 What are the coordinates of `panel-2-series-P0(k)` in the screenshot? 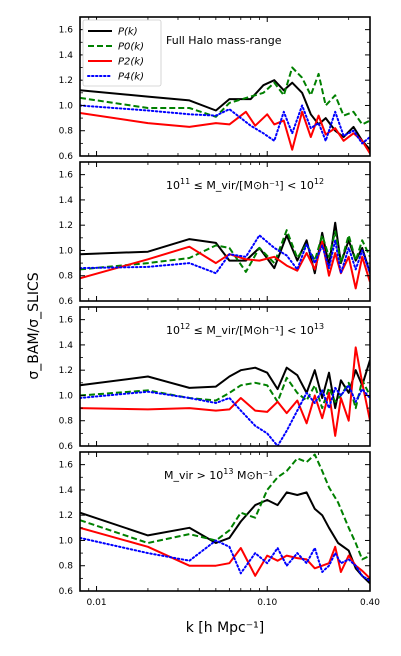 It's located at (225, 251).